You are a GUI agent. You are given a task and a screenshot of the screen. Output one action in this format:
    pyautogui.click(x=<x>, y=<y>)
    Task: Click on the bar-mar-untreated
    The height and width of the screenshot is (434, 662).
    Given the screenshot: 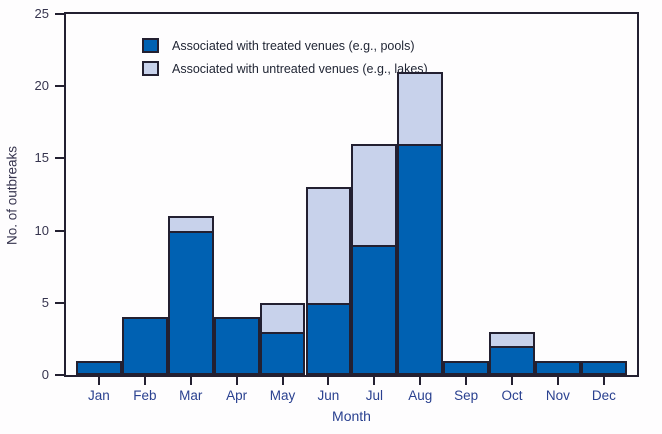 What is the action you would take?
    pyautogui.click(x=190, y=224)
    